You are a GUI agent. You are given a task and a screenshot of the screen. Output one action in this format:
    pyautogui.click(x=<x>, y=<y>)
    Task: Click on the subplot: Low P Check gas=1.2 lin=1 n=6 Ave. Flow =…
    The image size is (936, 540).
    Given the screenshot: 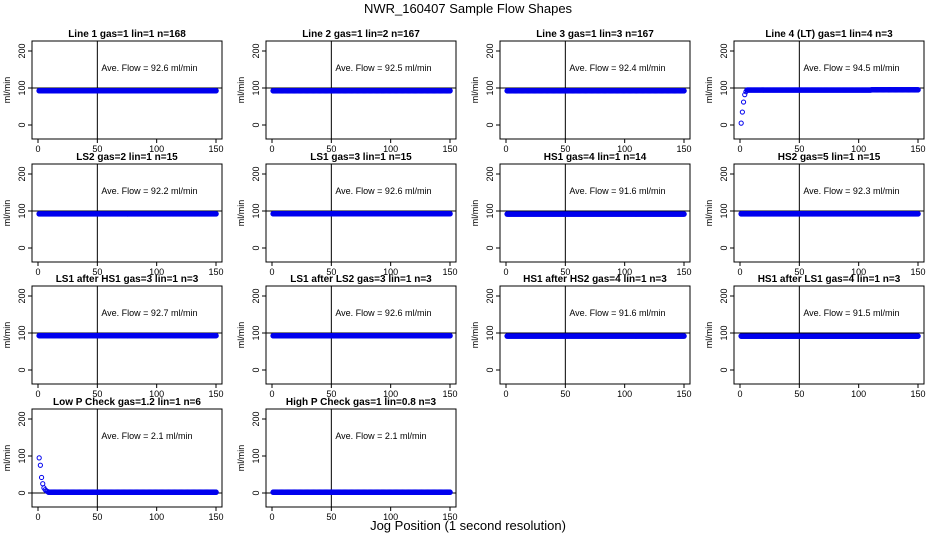 What is the action you would take?
    pyautogui.click(x=113, y=459)
    